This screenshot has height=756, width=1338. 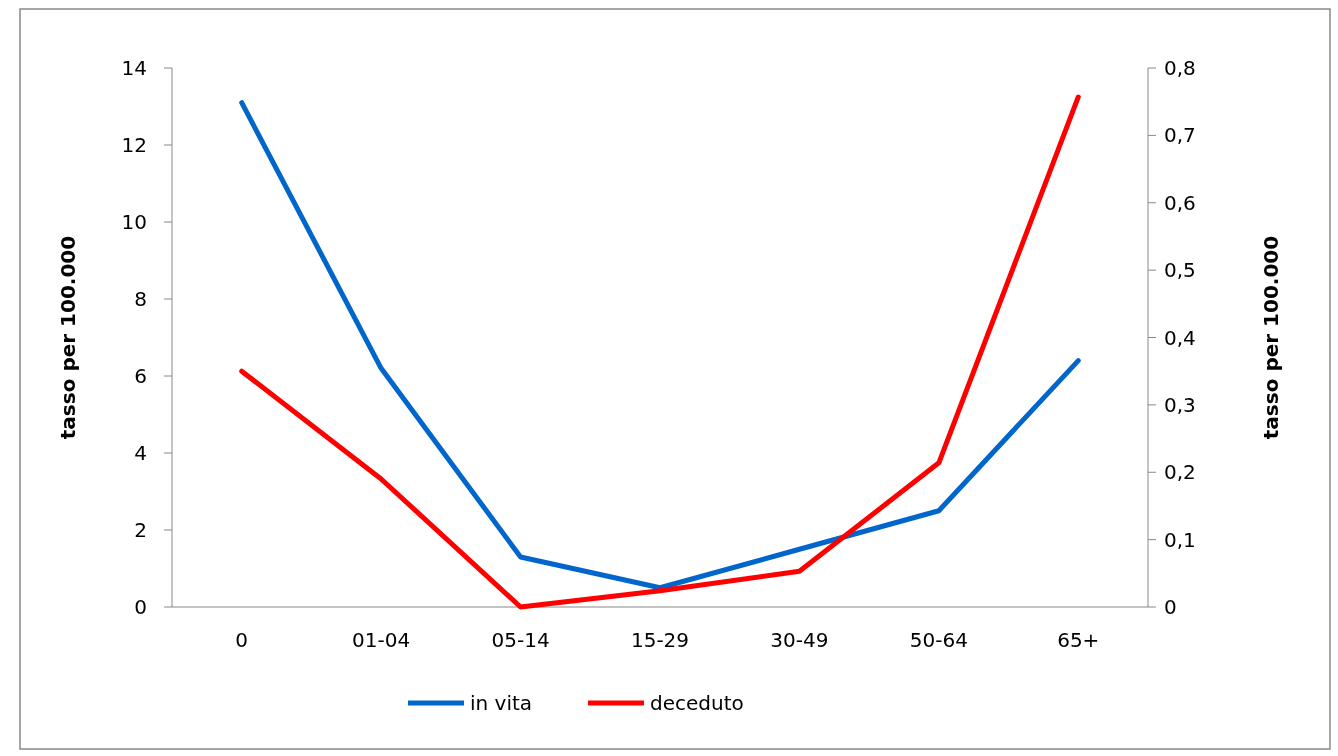 I want to click on x-tick-label: 50-64, so click(x=938, y=640).